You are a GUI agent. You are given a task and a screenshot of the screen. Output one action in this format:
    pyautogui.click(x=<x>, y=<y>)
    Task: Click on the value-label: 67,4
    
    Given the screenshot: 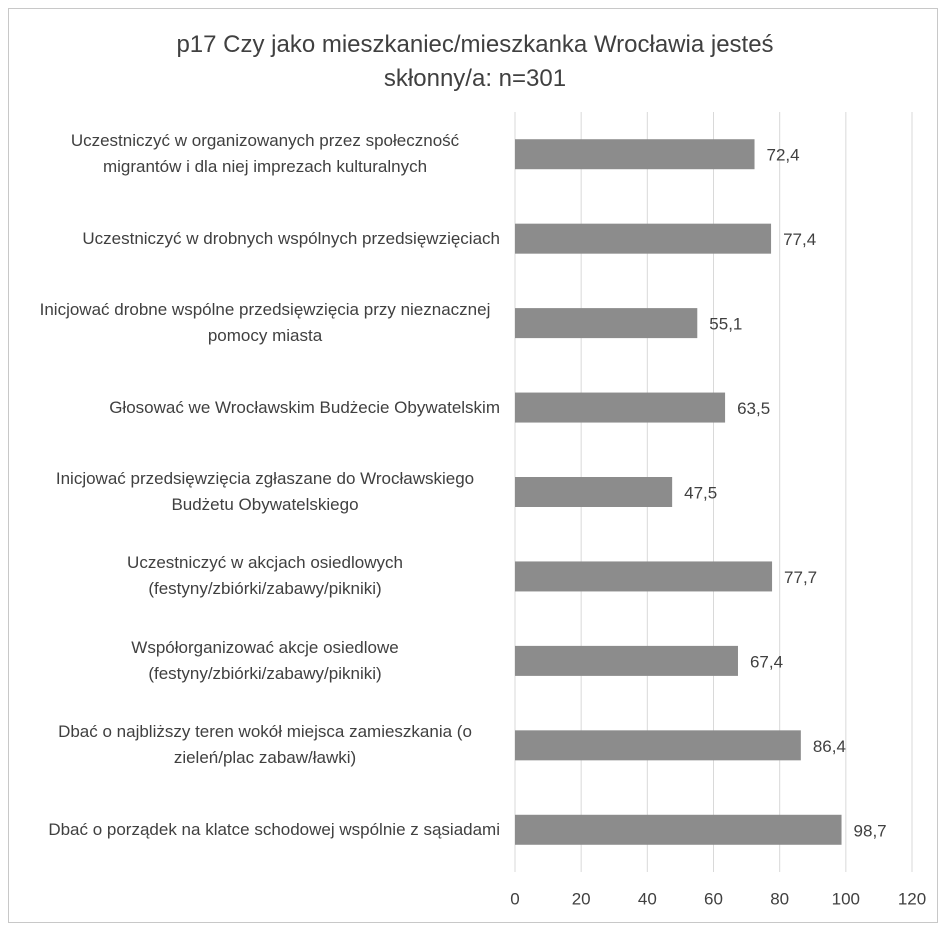 What is the action you would take?
    pyautogui.click(x=766, y=661)
    